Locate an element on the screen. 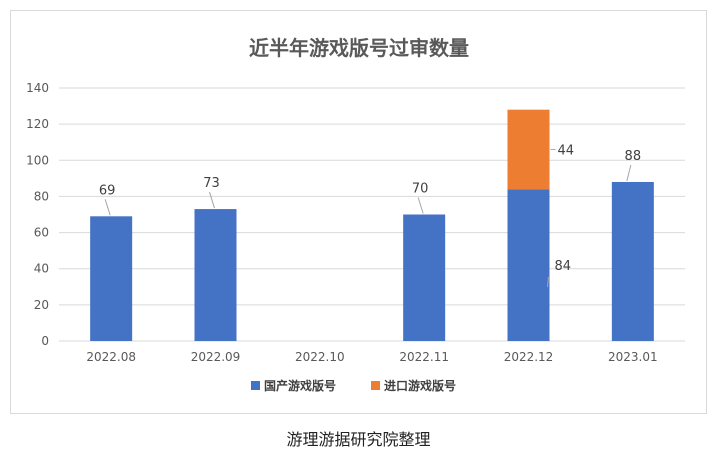 The width and height of the screenshot is (717, 458). x-tick-label: 2022.09 is located at coordinates (216, 357).